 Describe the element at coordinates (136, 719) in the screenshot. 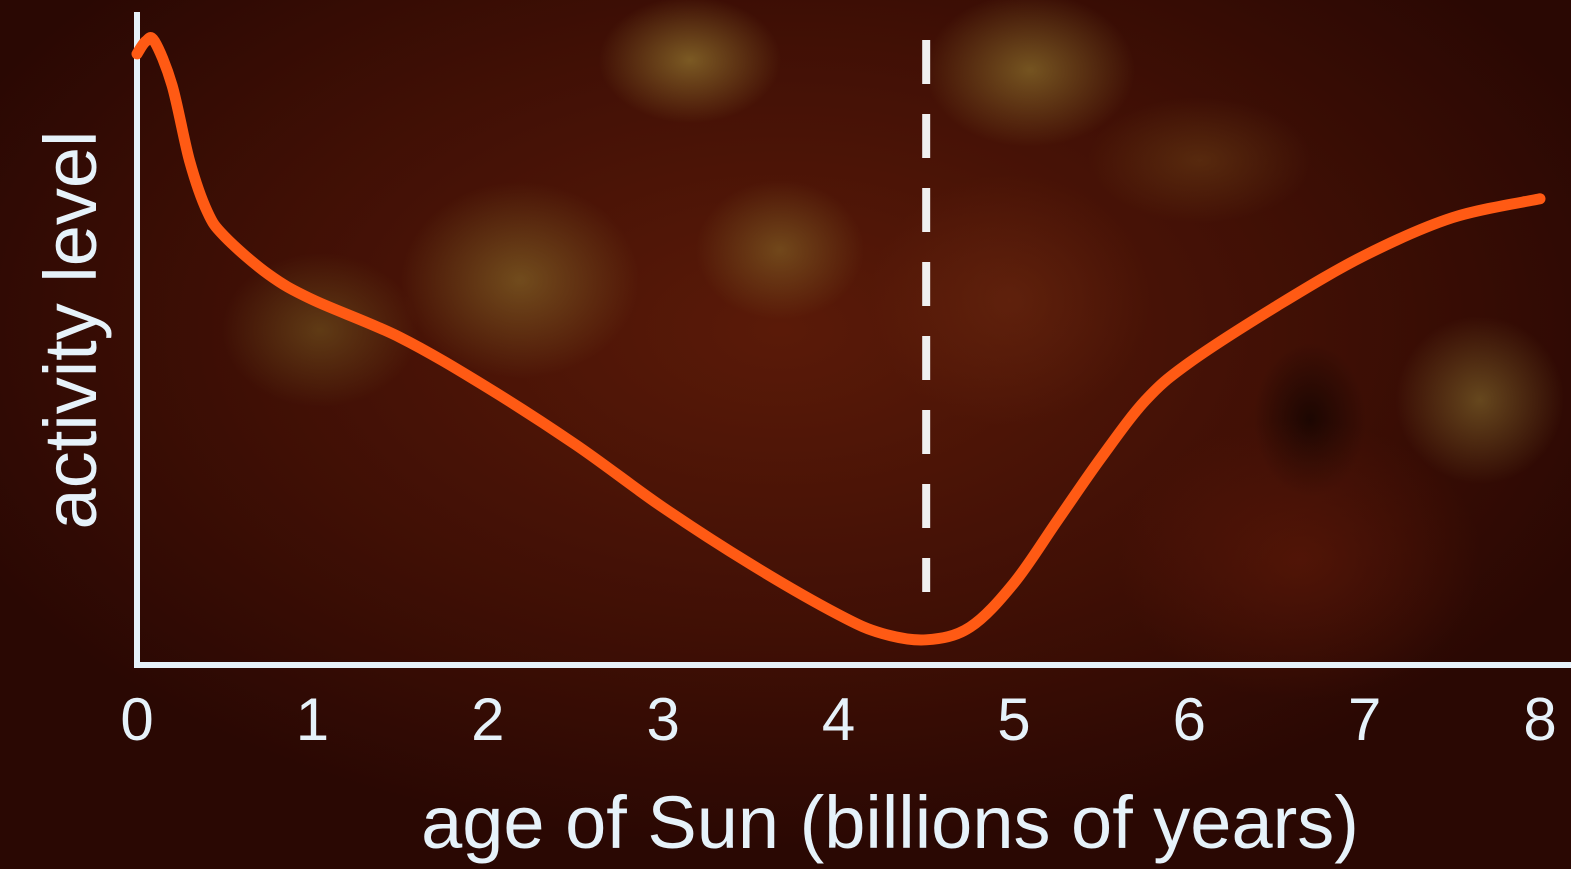

I see `x-tick-label: 0` at that location.